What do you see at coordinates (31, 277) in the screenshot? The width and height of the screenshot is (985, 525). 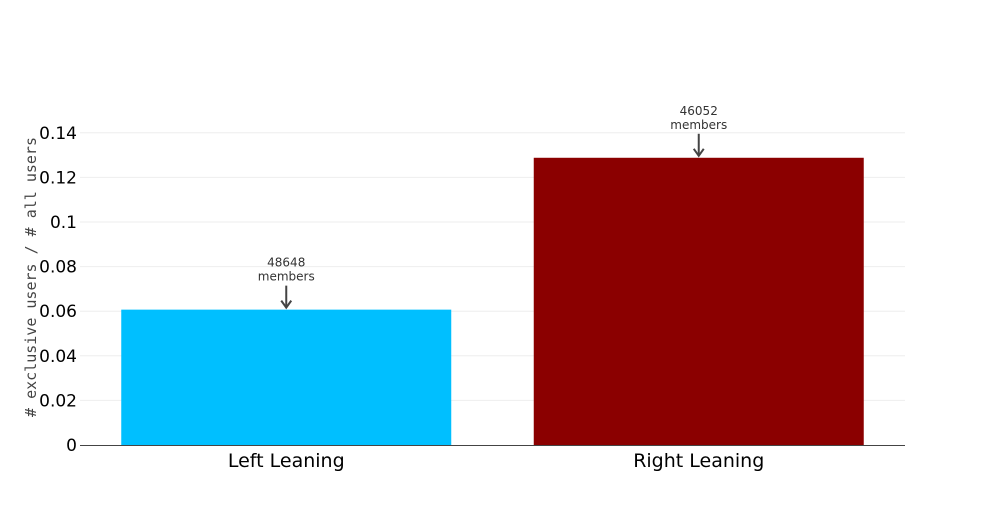 I see `y-axis-label: # exclusive users / # all users` at bounding box center [31, 277].